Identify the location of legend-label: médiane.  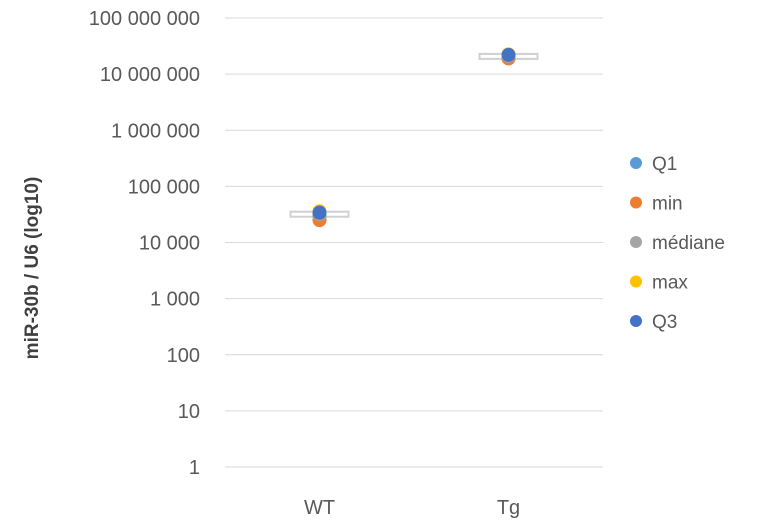
(688, 243).